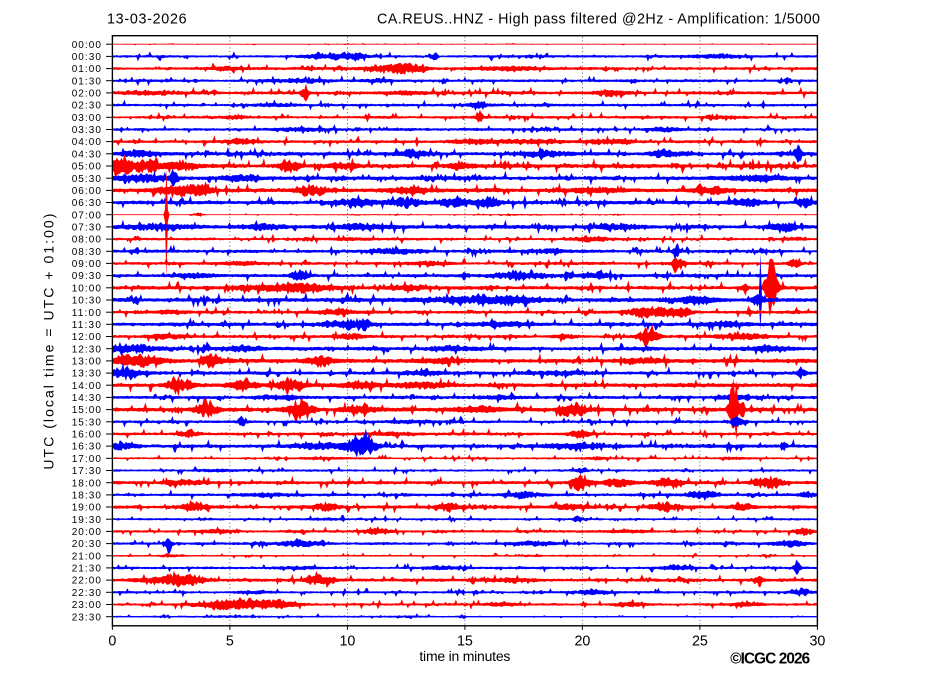  Describe the element at coordinates (87, 142) in the screenshot. I see `svg-text: 04:00` at that location.